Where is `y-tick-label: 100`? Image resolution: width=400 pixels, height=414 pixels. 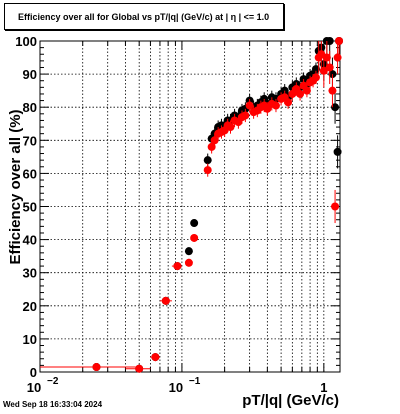
y-tick-label: 100 is located at coordinates (26, 41).